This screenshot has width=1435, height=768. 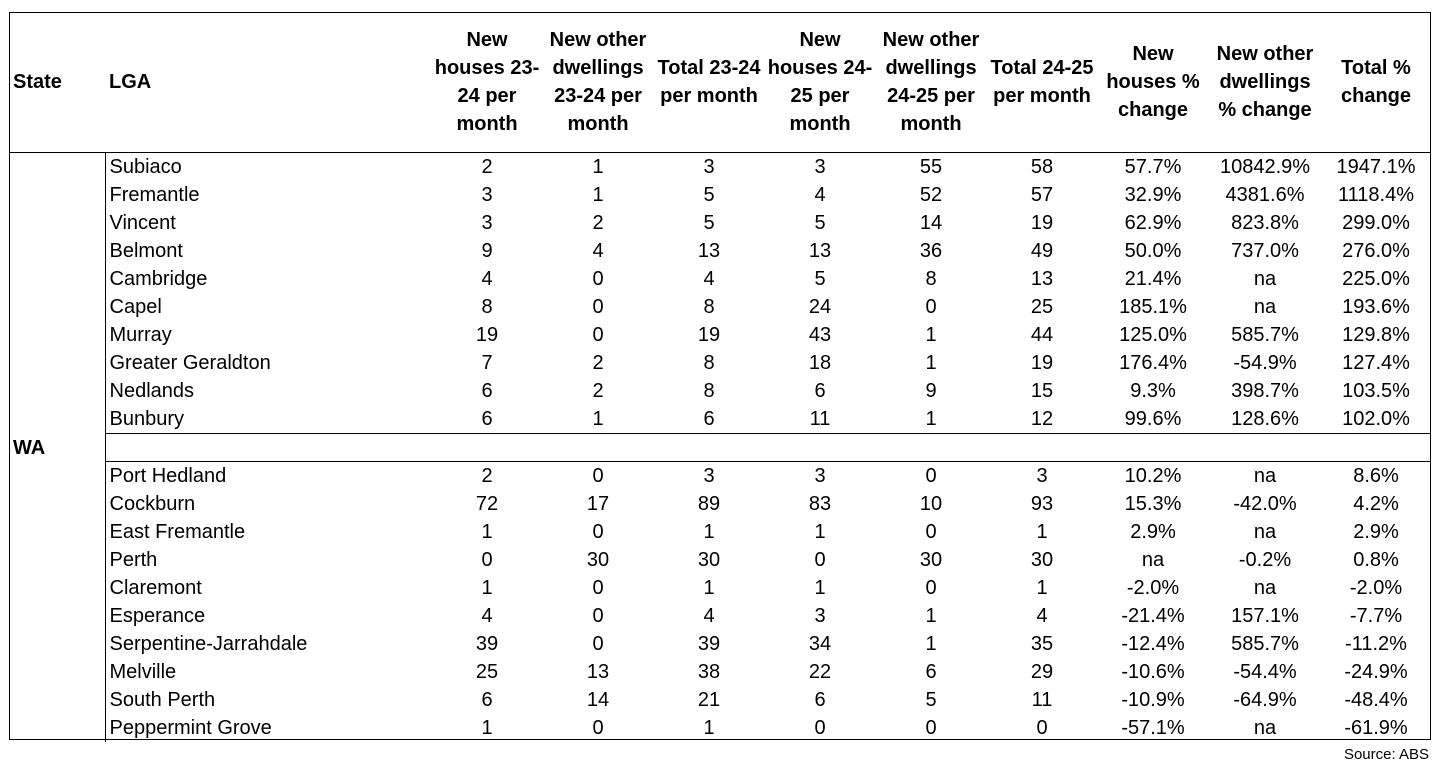 What do you see at coordinates (267, 532) in the screenshot?
I see `lga-cell: East Fremantle` at bounding box center [267, 532].